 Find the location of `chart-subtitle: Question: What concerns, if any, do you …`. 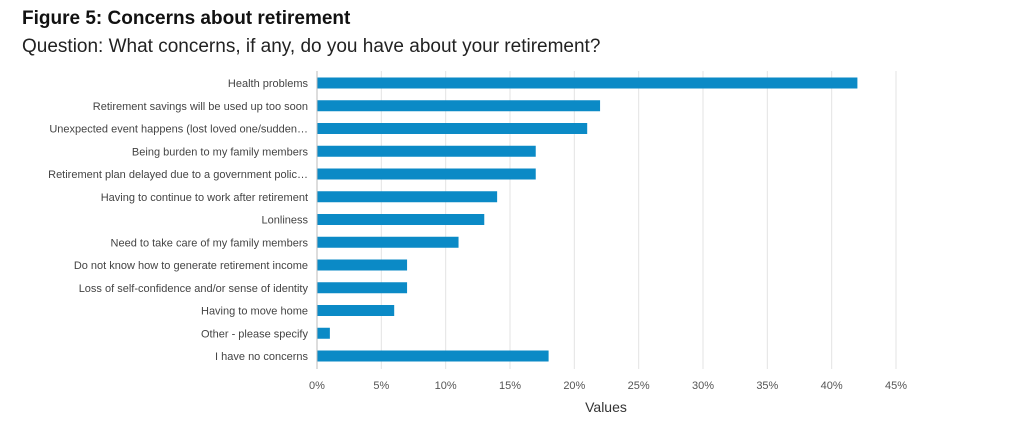

chart-subtitle: Question: What concerns, if any, do you … is located at coordinates (311, 46).